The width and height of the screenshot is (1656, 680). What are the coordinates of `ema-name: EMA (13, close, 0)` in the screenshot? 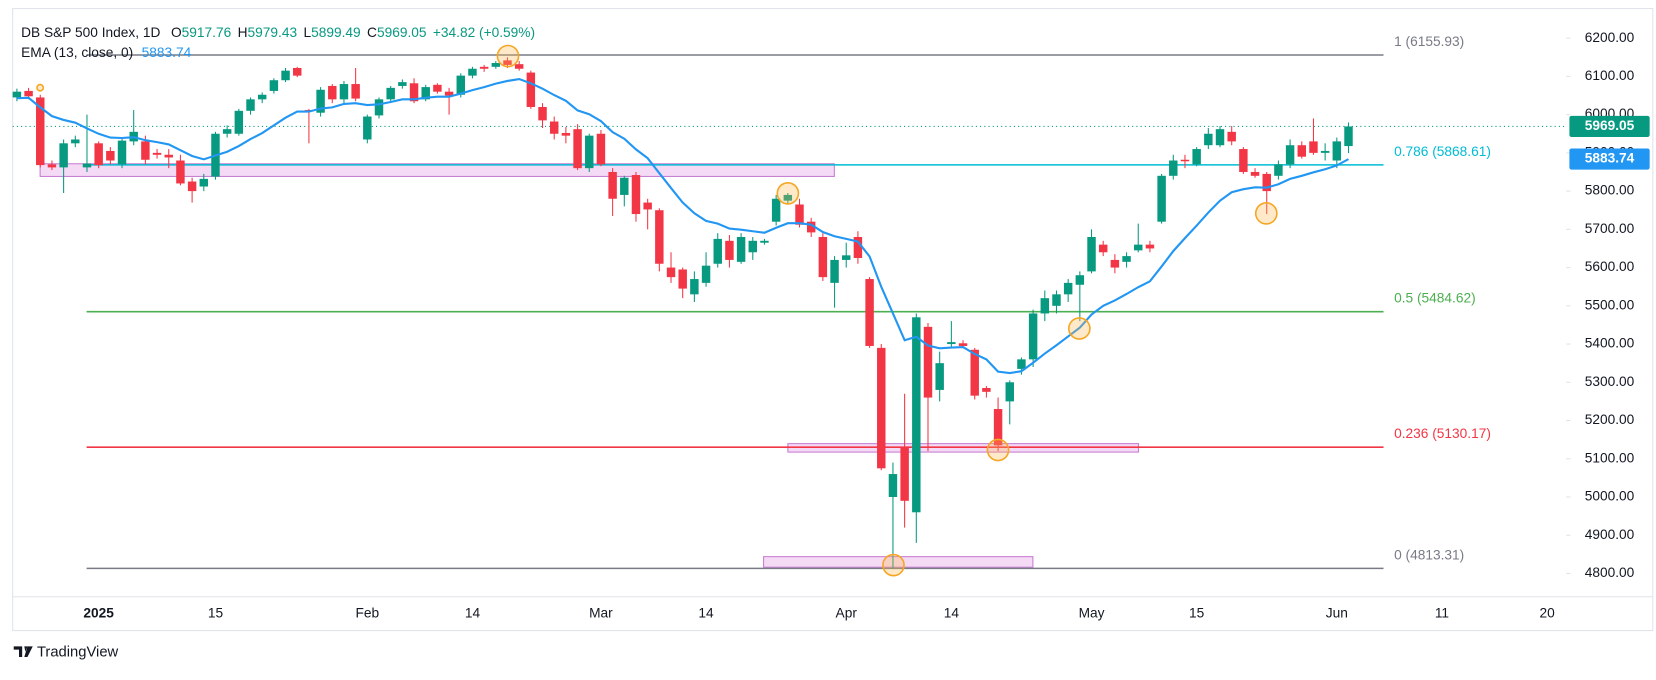 It's located at (77, 52).